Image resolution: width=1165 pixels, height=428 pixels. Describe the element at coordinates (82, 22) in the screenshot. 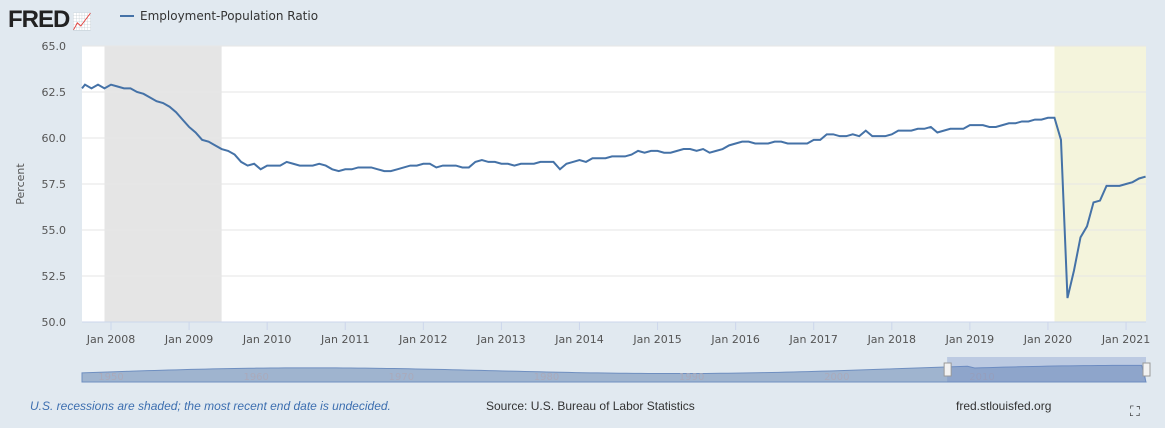

I see `chart-line-icon: 📈` at that location.